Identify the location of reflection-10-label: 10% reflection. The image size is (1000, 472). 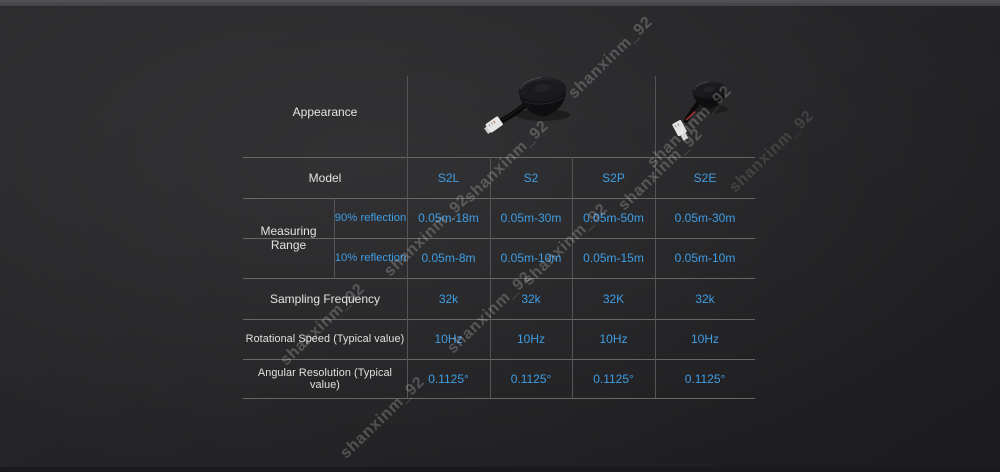
(370, 258).